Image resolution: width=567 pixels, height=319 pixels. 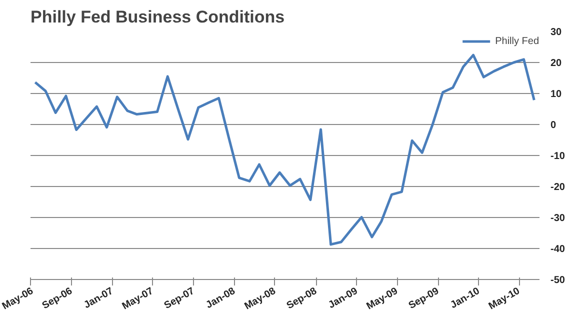 What do you see at coordinates (556, 63) in the screenshot?
I see `y-tick-label: 20` at bounding box center [556, 63].